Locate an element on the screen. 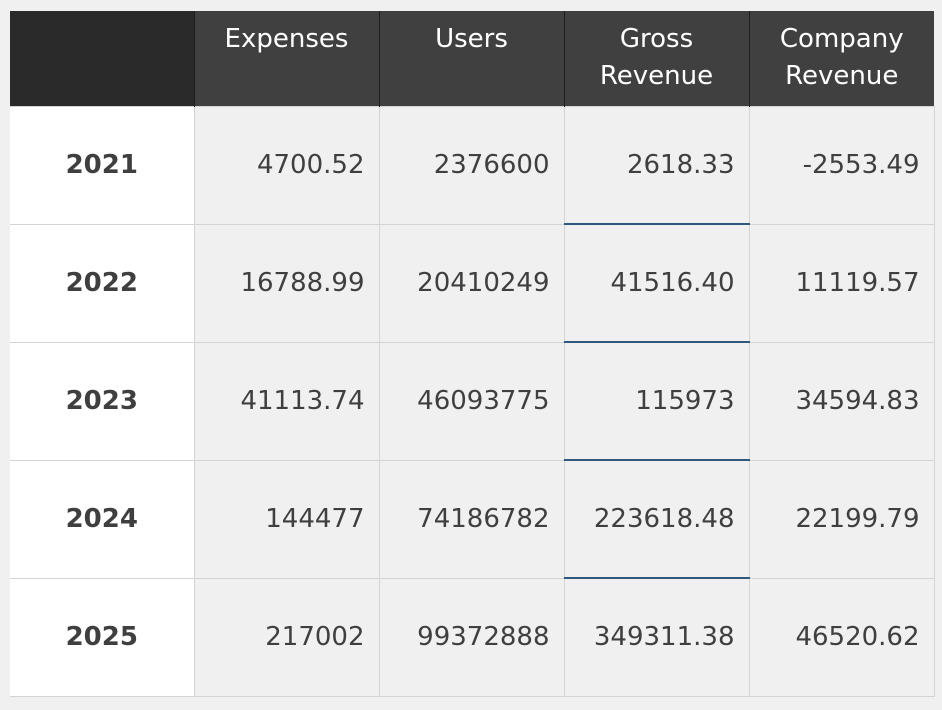 Image resolution: width=942 pixels, height=710 pixels. cell-gross-revenue: 223618.48 is located at coordinates (656, 519).